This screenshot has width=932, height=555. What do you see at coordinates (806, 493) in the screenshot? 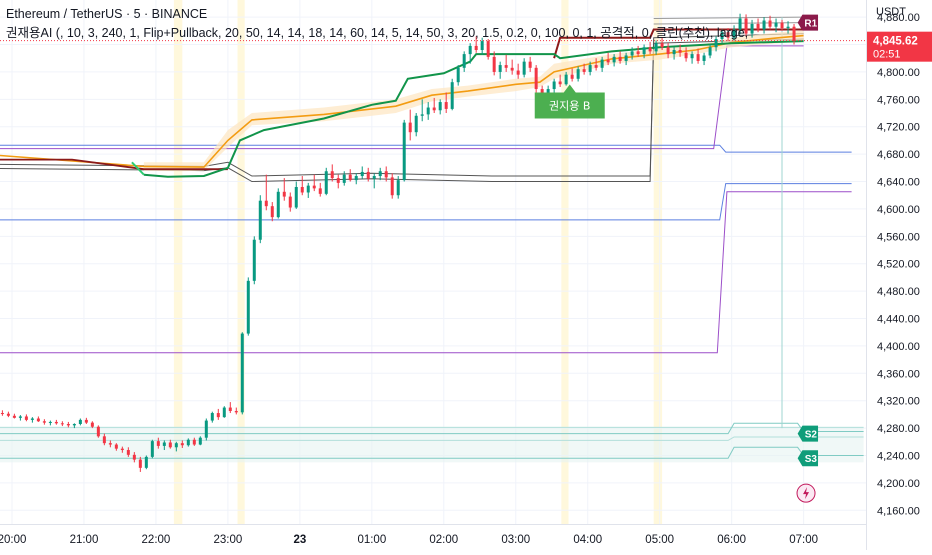
I see `lightning-glyph` at bounding box center [806, 493].